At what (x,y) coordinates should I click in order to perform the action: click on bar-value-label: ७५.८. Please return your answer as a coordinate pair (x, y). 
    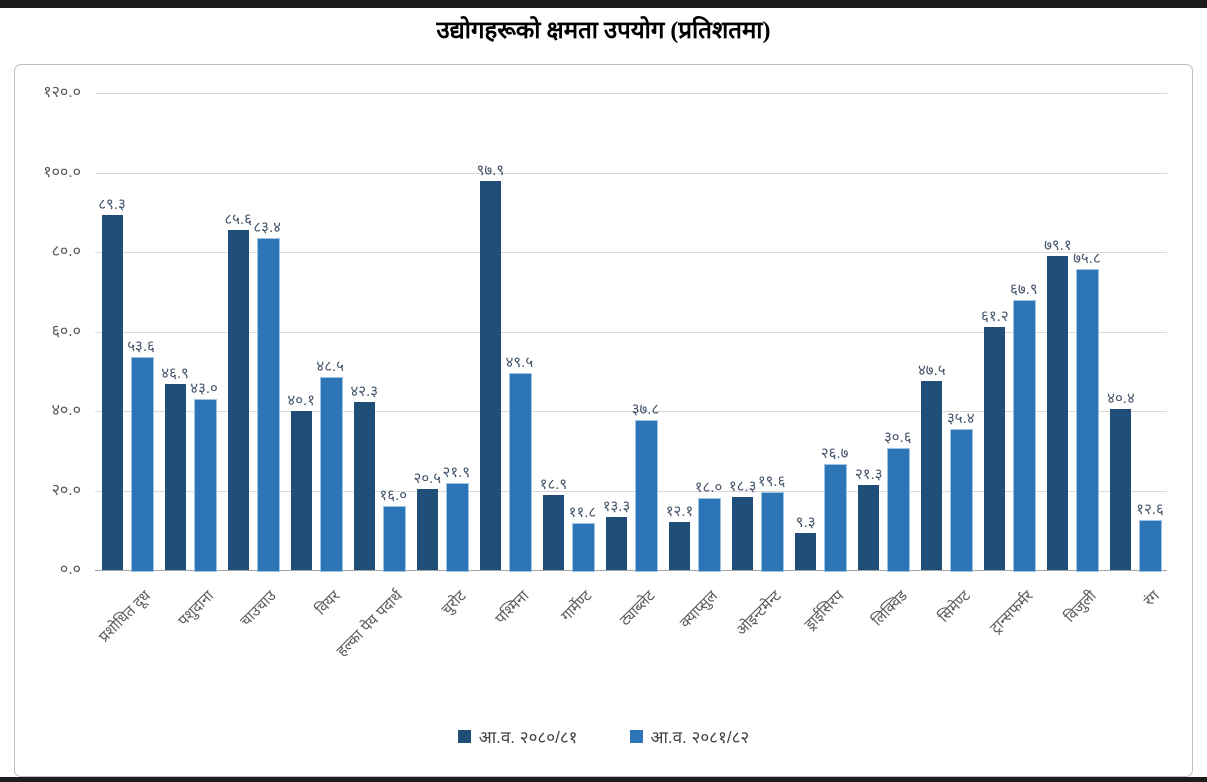
    Looking at the image, I should click on (1087, 258).